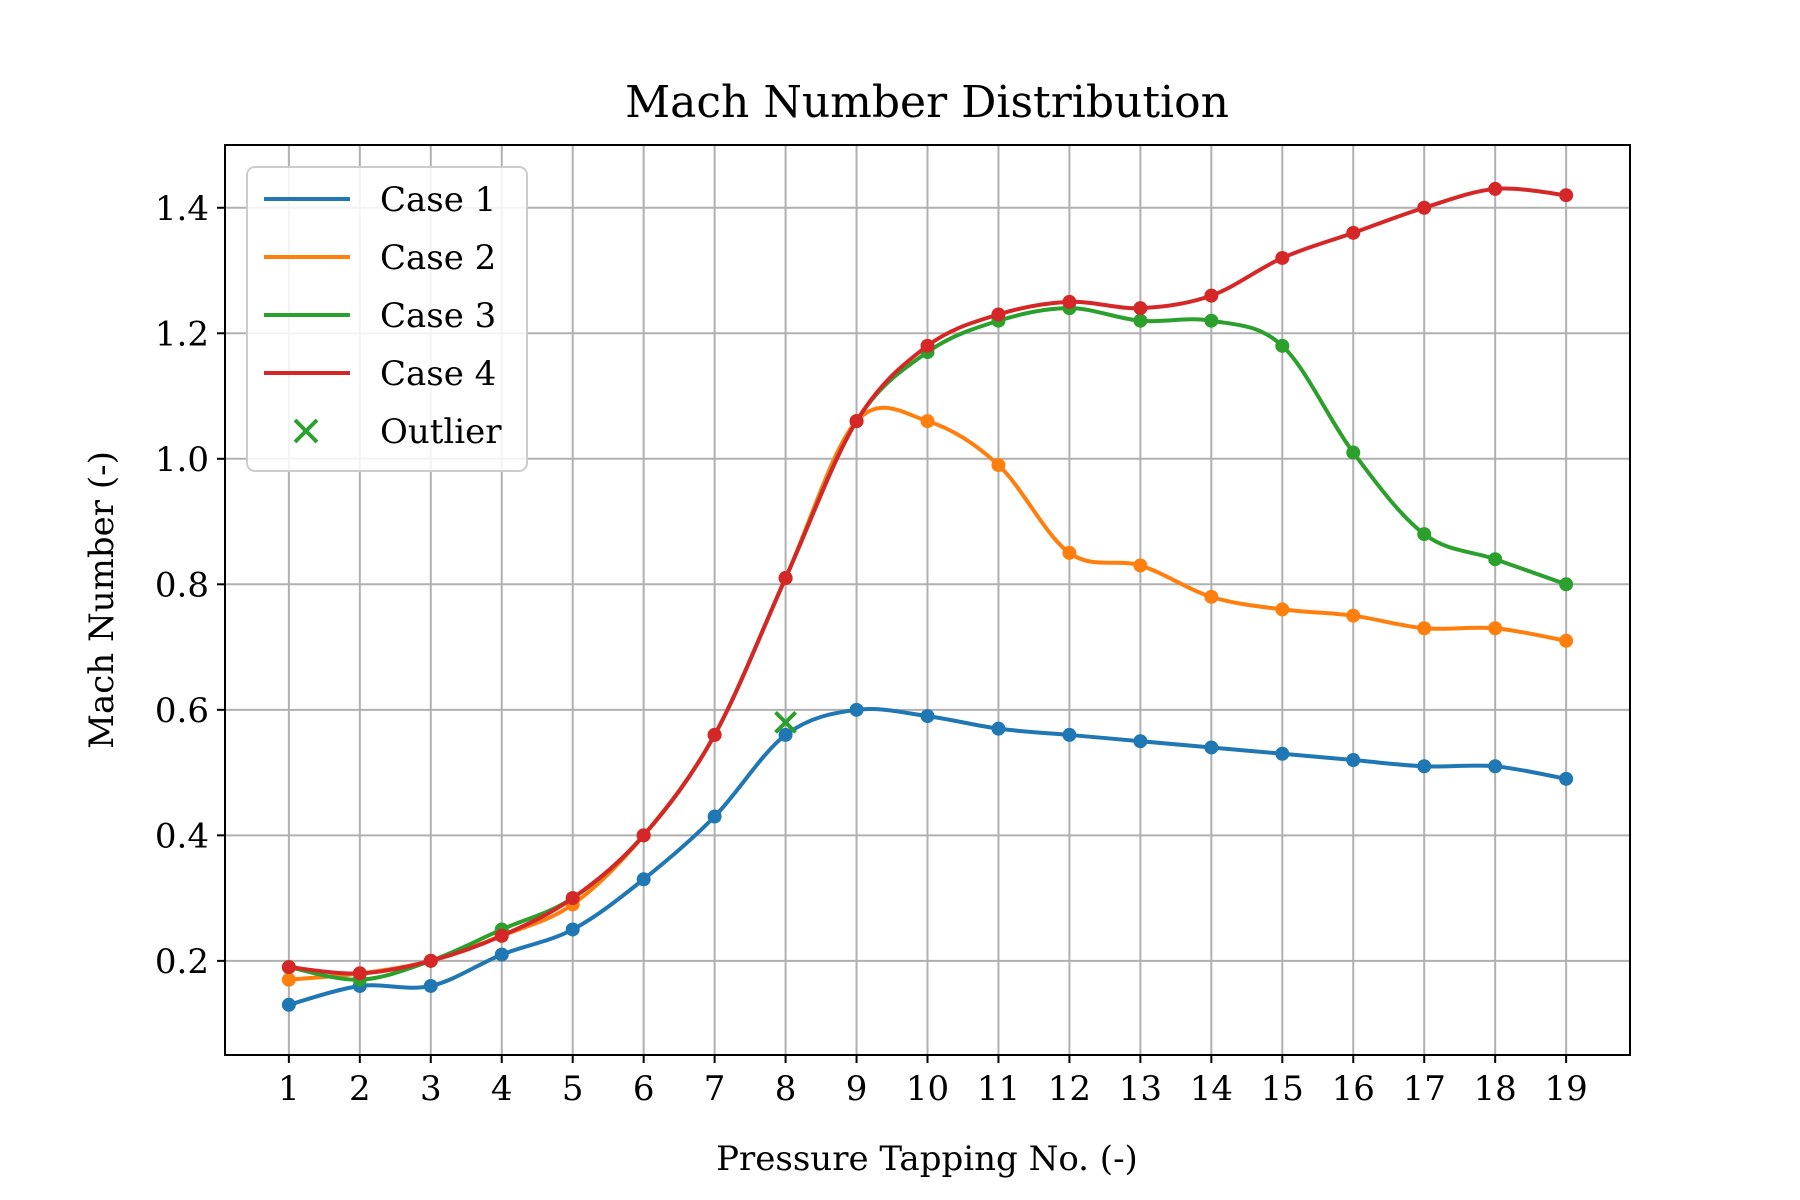 The width and height of the screenshot is (1800, 1200). Describe the element at coordinates (573, 1089) in the screenshot. I see `x-tick-label: 5` at that location.